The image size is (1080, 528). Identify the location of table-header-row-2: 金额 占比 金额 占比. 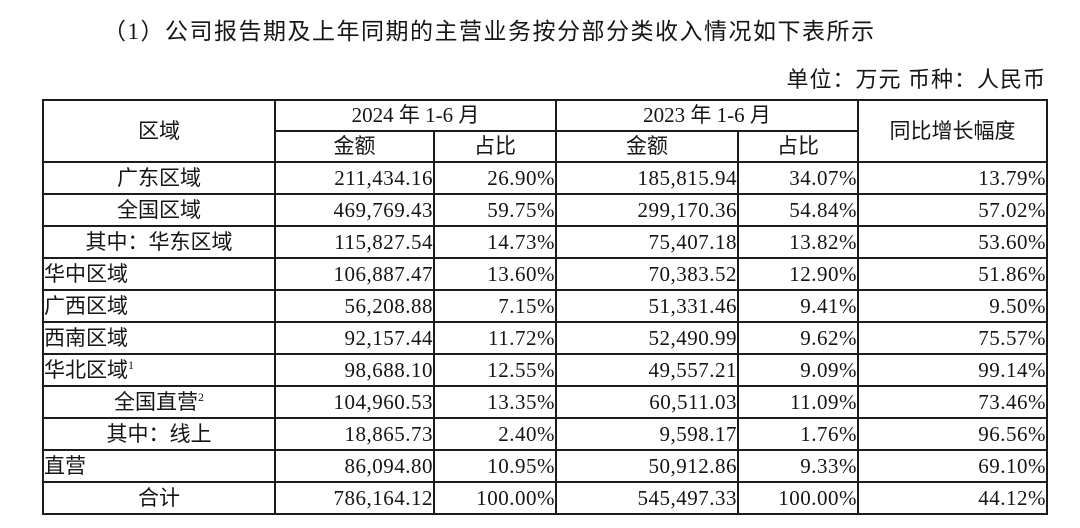
(545, 146).